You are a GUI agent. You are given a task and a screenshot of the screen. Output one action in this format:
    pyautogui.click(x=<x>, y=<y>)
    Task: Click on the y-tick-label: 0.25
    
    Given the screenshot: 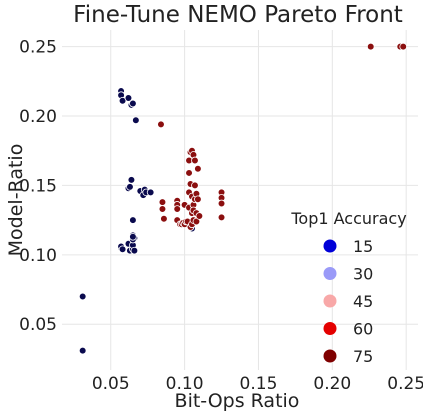 What is the action you would take?
    pyautogui.click(x=38, y=48)
    